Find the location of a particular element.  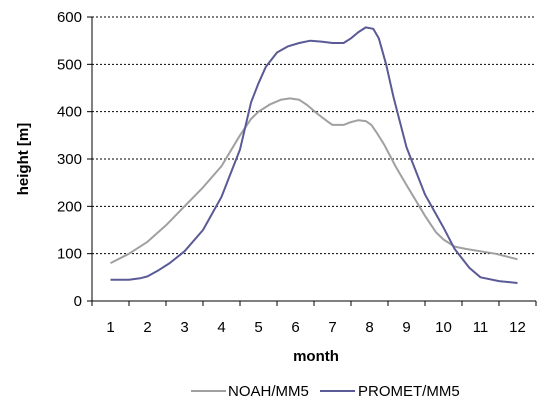

y-axis-title: height [m] is located at coordinates (23, 159).